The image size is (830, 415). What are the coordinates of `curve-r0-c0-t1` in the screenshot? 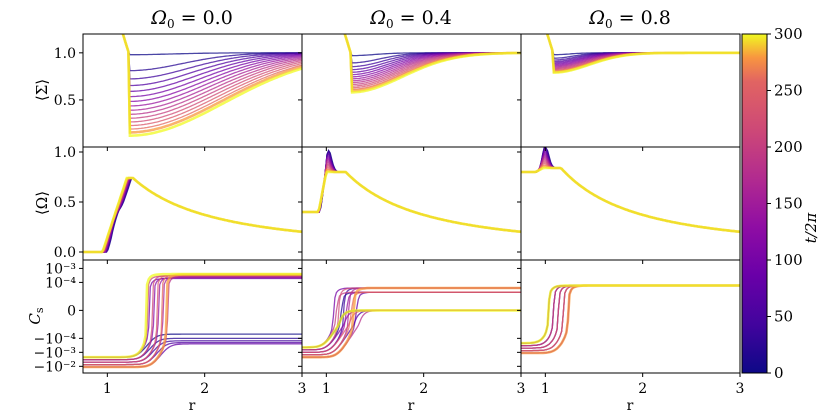 It's located at (212, 53).